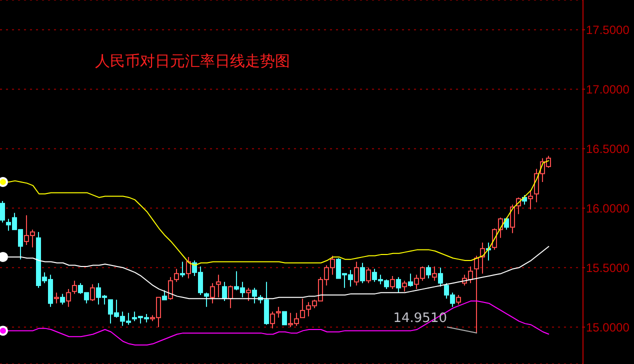 Image resolution: width=634 pixels, height=364 pixels. Describe the element at coordinates (608, 327) in the screenshot. I see `y-tick-label: 15.0000` at that location.